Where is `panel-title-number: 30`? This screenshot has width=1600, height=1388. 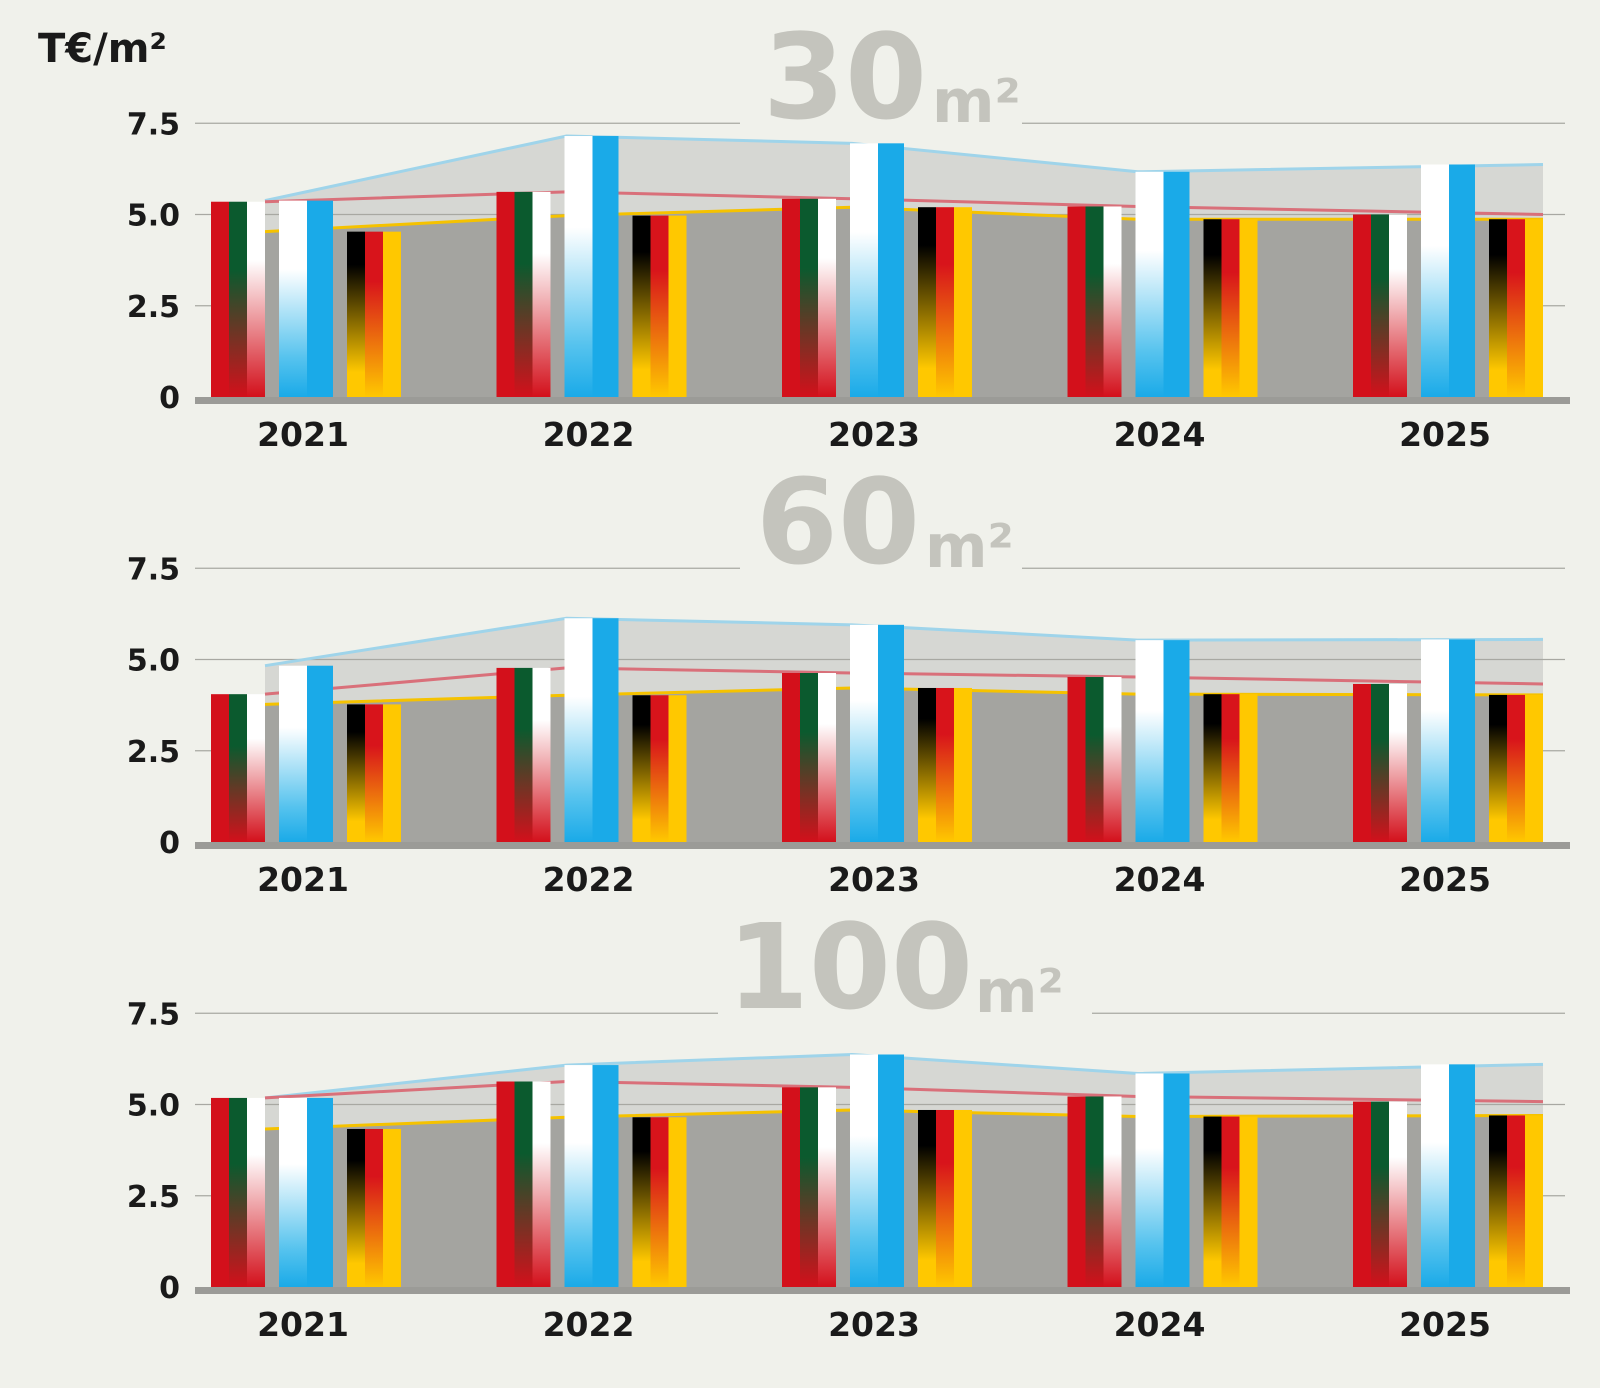 panel-title-number: 30 is located at coordinates (845, 77).